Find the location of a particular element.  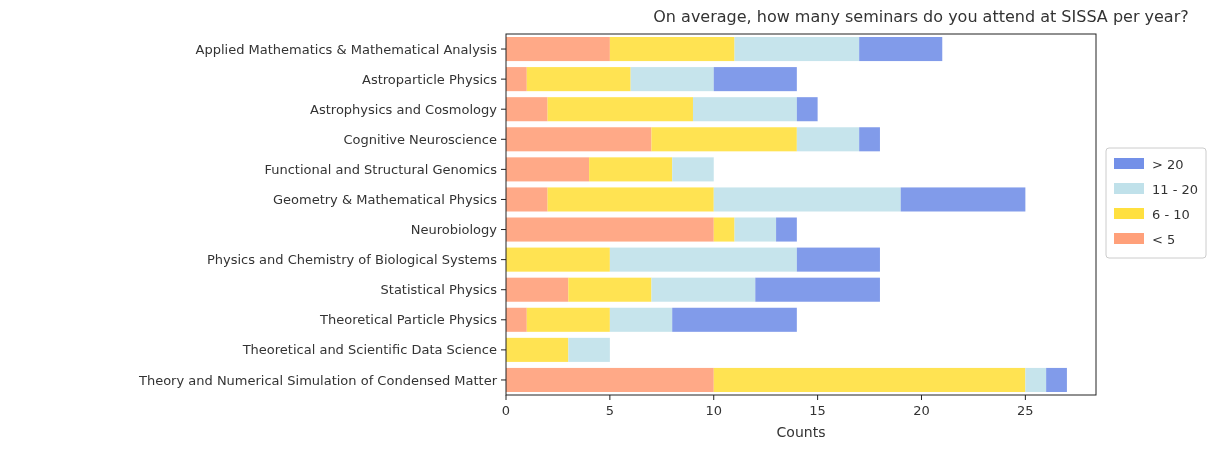

y-tick-label: Theoretical Particle Physics is located at coordinates (408, 320).